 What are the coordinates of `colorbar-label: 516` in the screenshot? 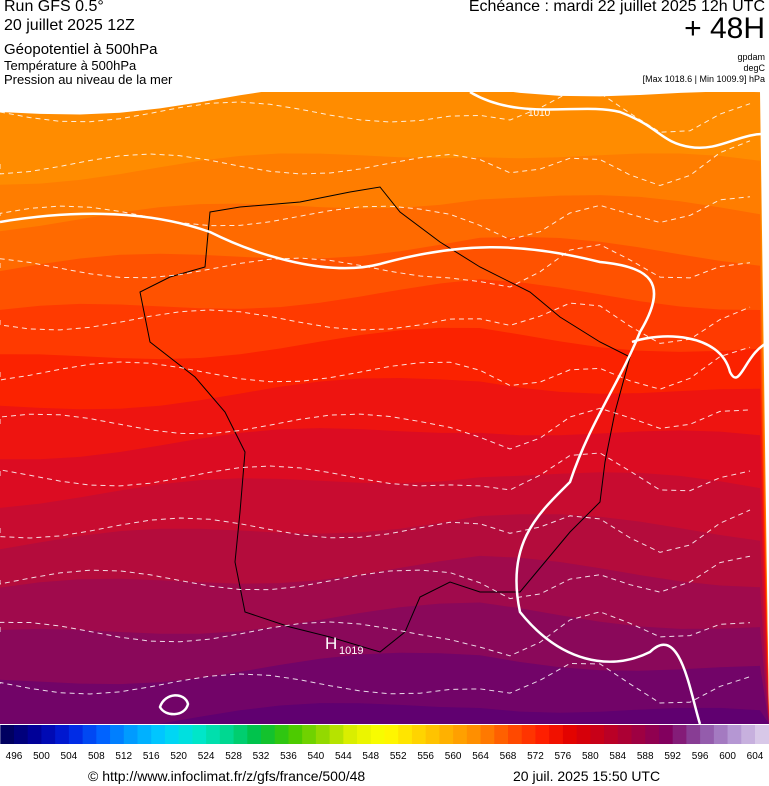 It's located at (151, 756).